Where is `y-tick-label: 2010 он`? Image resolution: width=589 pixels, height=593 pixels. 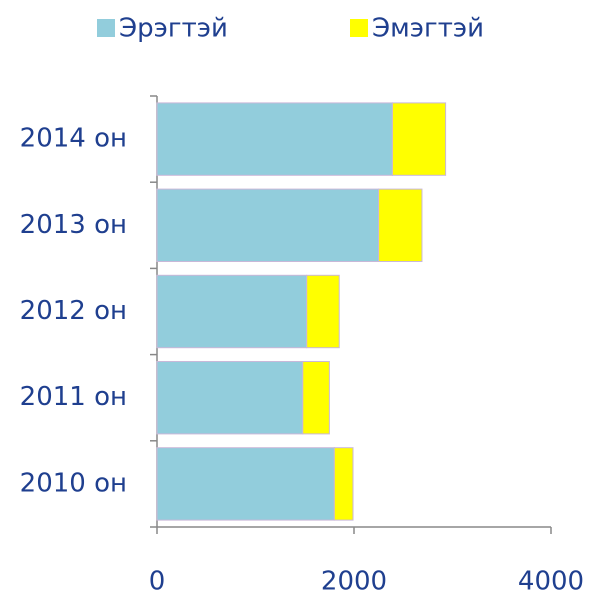 y-tick-label: 2010 он is located at coordinates (73, 483).